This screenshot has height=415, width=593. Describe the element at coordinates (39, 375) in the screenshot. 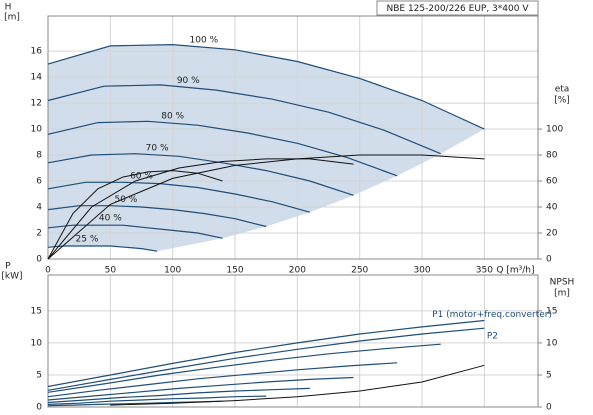

I see `y-tick-label: 5` at that location.